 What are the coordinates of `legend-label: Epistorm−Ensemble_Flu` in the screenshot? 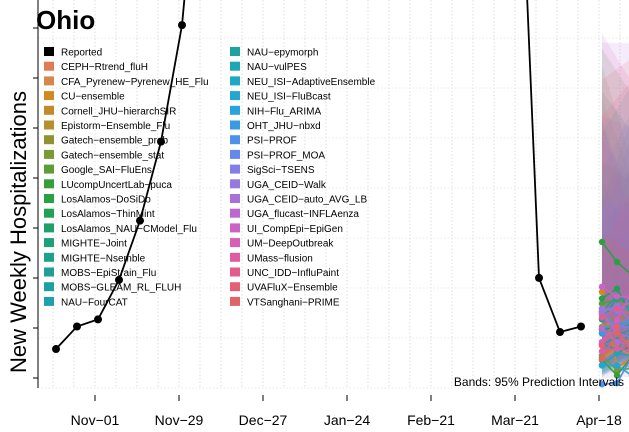 It's located at (115, 126).